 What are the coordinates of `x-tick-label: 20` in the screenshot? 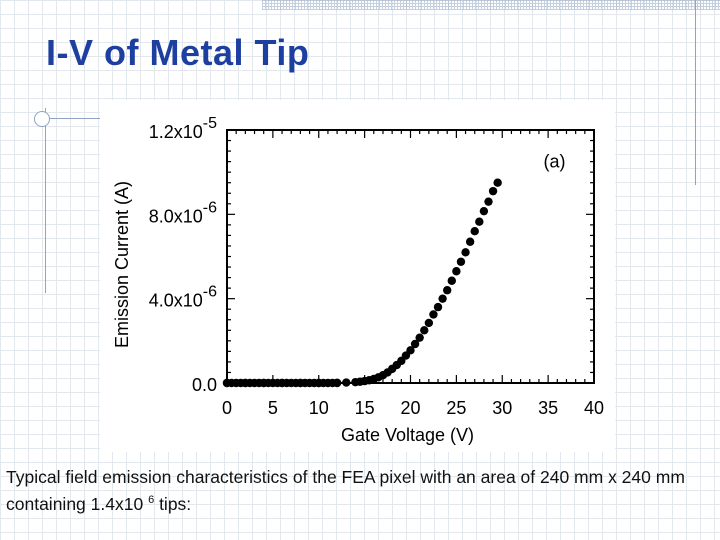 It's located at (410, 408).